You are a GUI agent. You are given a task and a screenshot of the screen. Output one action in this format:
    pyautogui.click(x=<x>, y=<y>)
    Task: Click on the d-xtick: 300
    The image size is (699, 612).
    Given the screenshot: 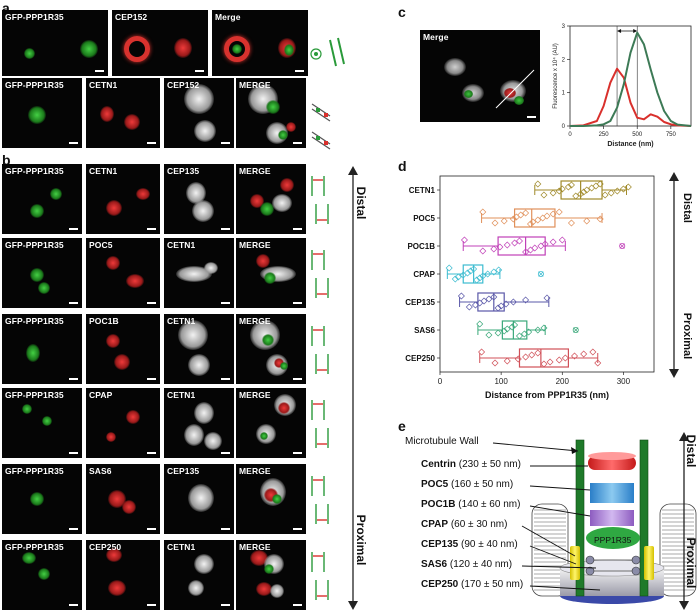 What is the action you would take?
    pyautogui.click(x=624, y=381)
    